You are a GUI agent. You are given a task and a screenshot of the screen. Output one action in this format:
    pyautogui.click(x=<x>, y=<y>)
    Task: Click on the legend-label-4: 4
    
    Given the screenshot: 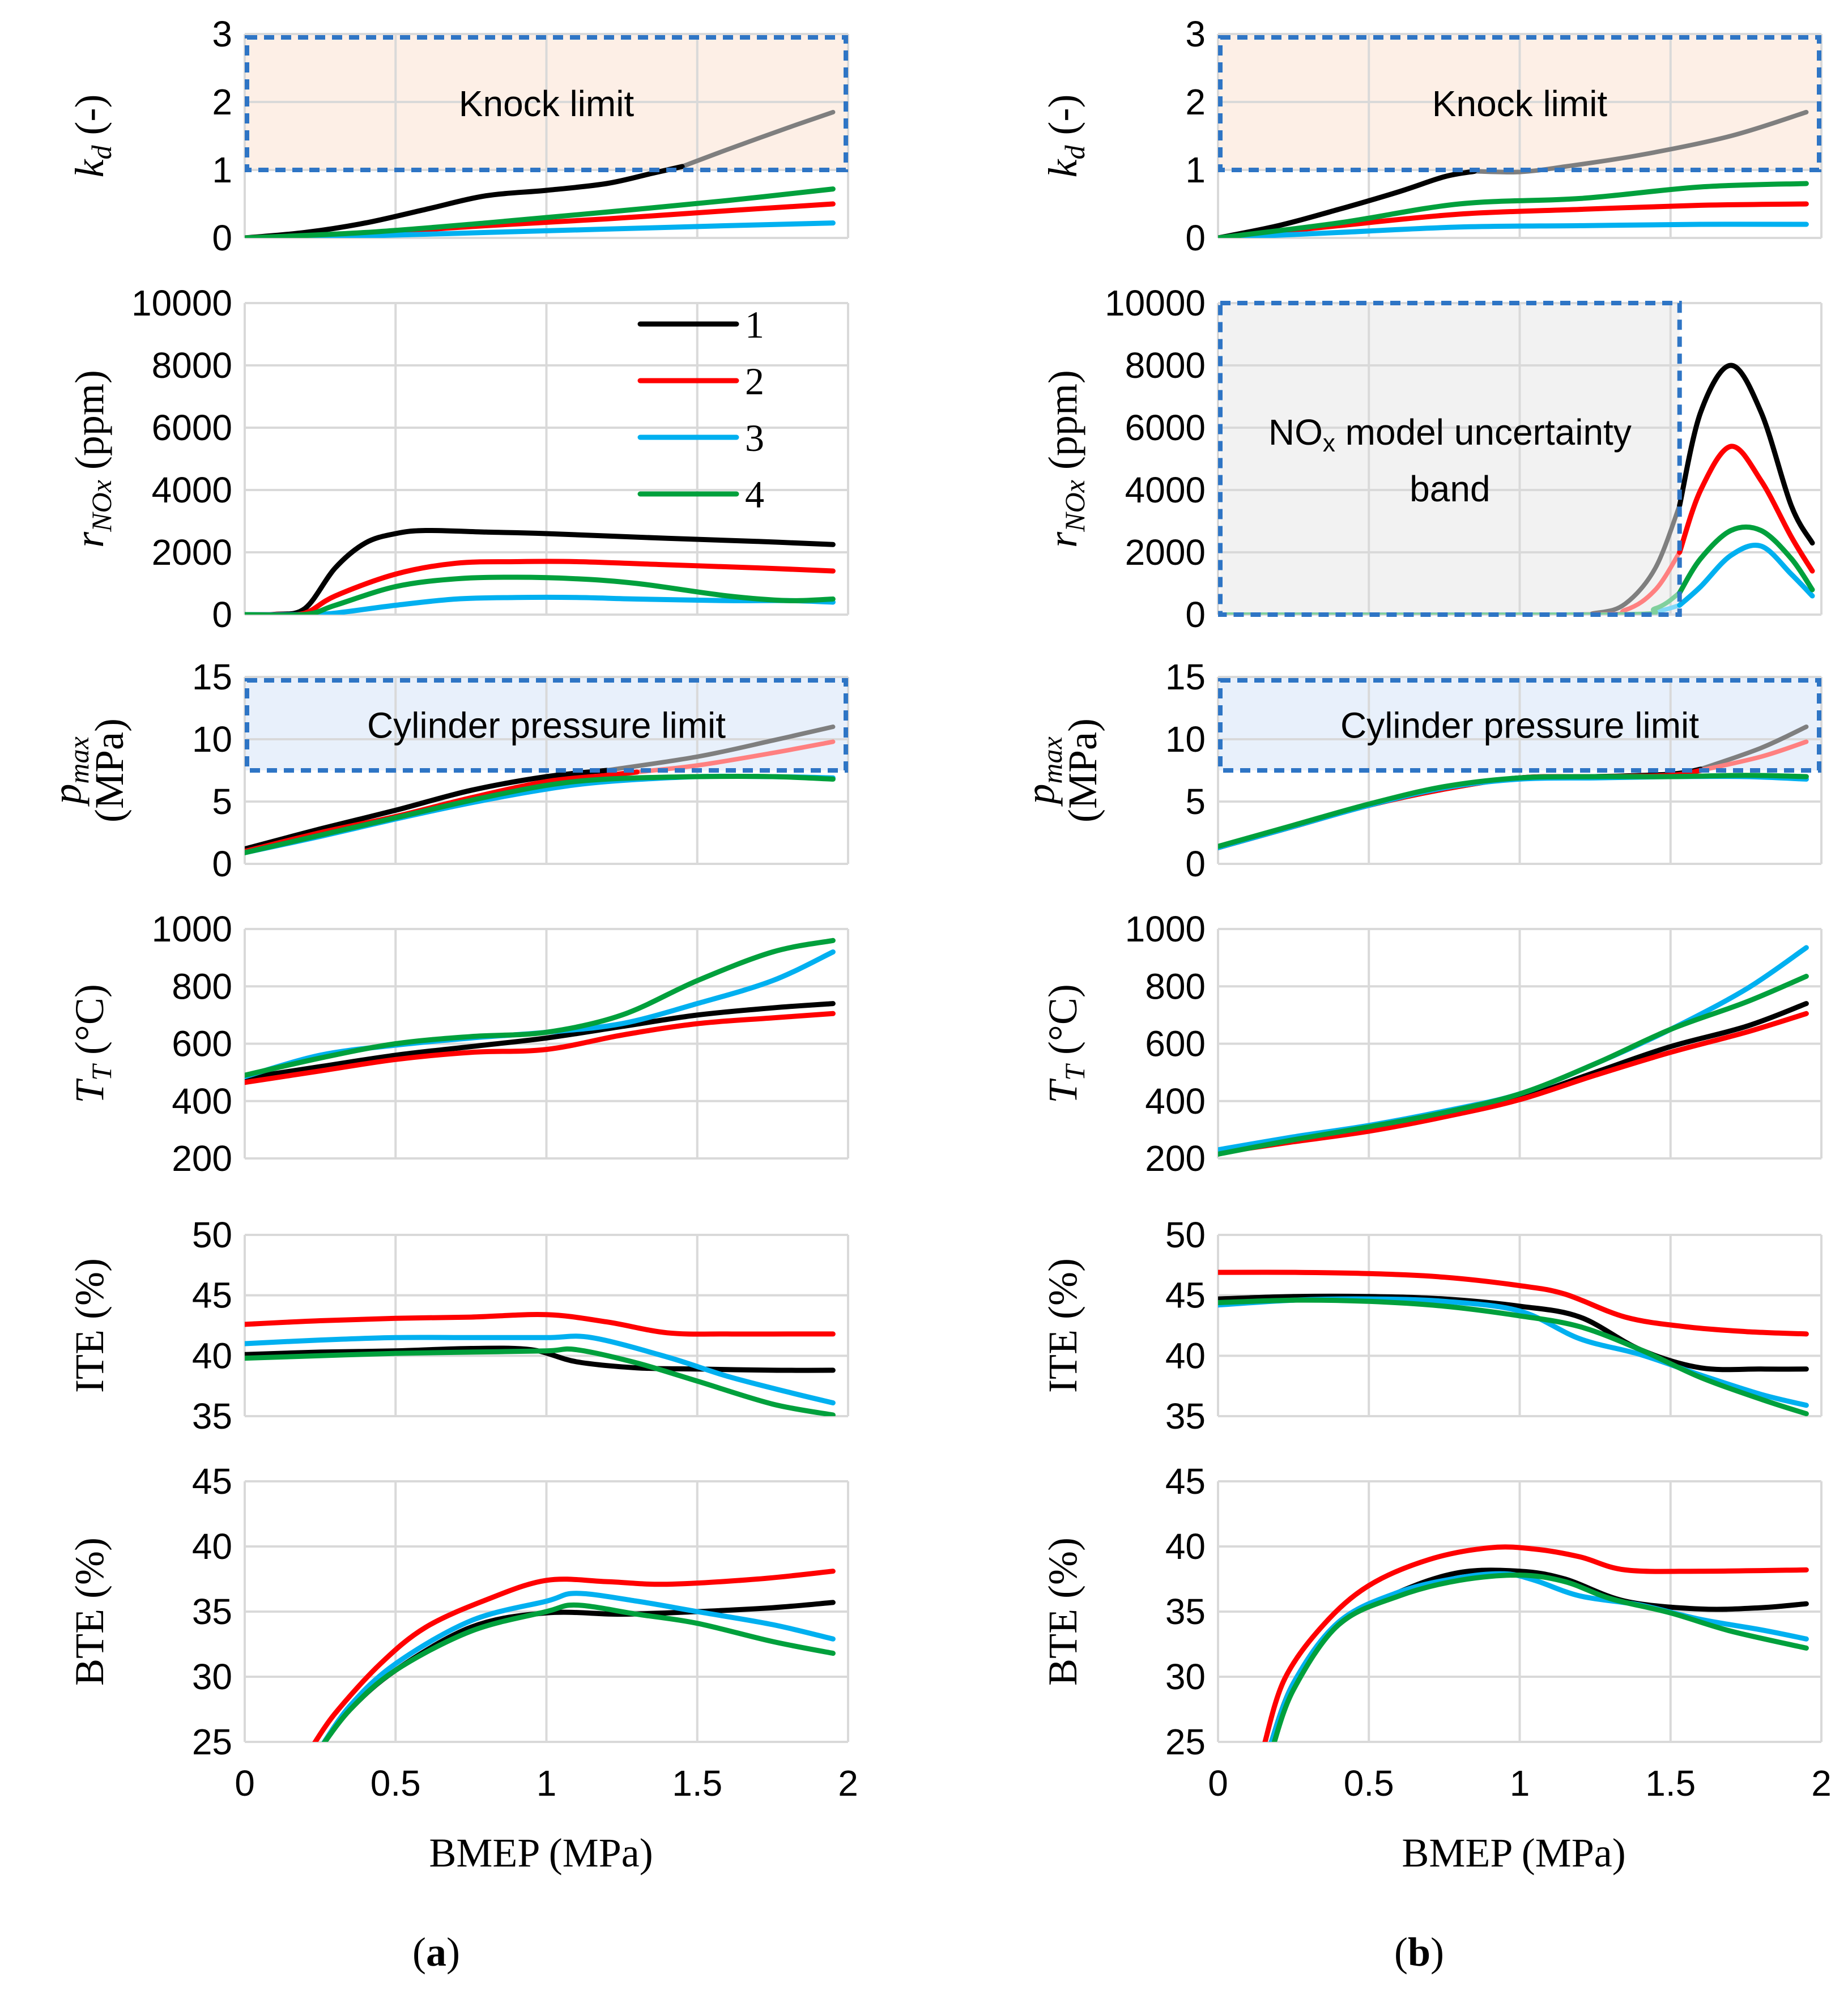 What is the action you would take?
    pyautogui.click(x=754, y=494)
    